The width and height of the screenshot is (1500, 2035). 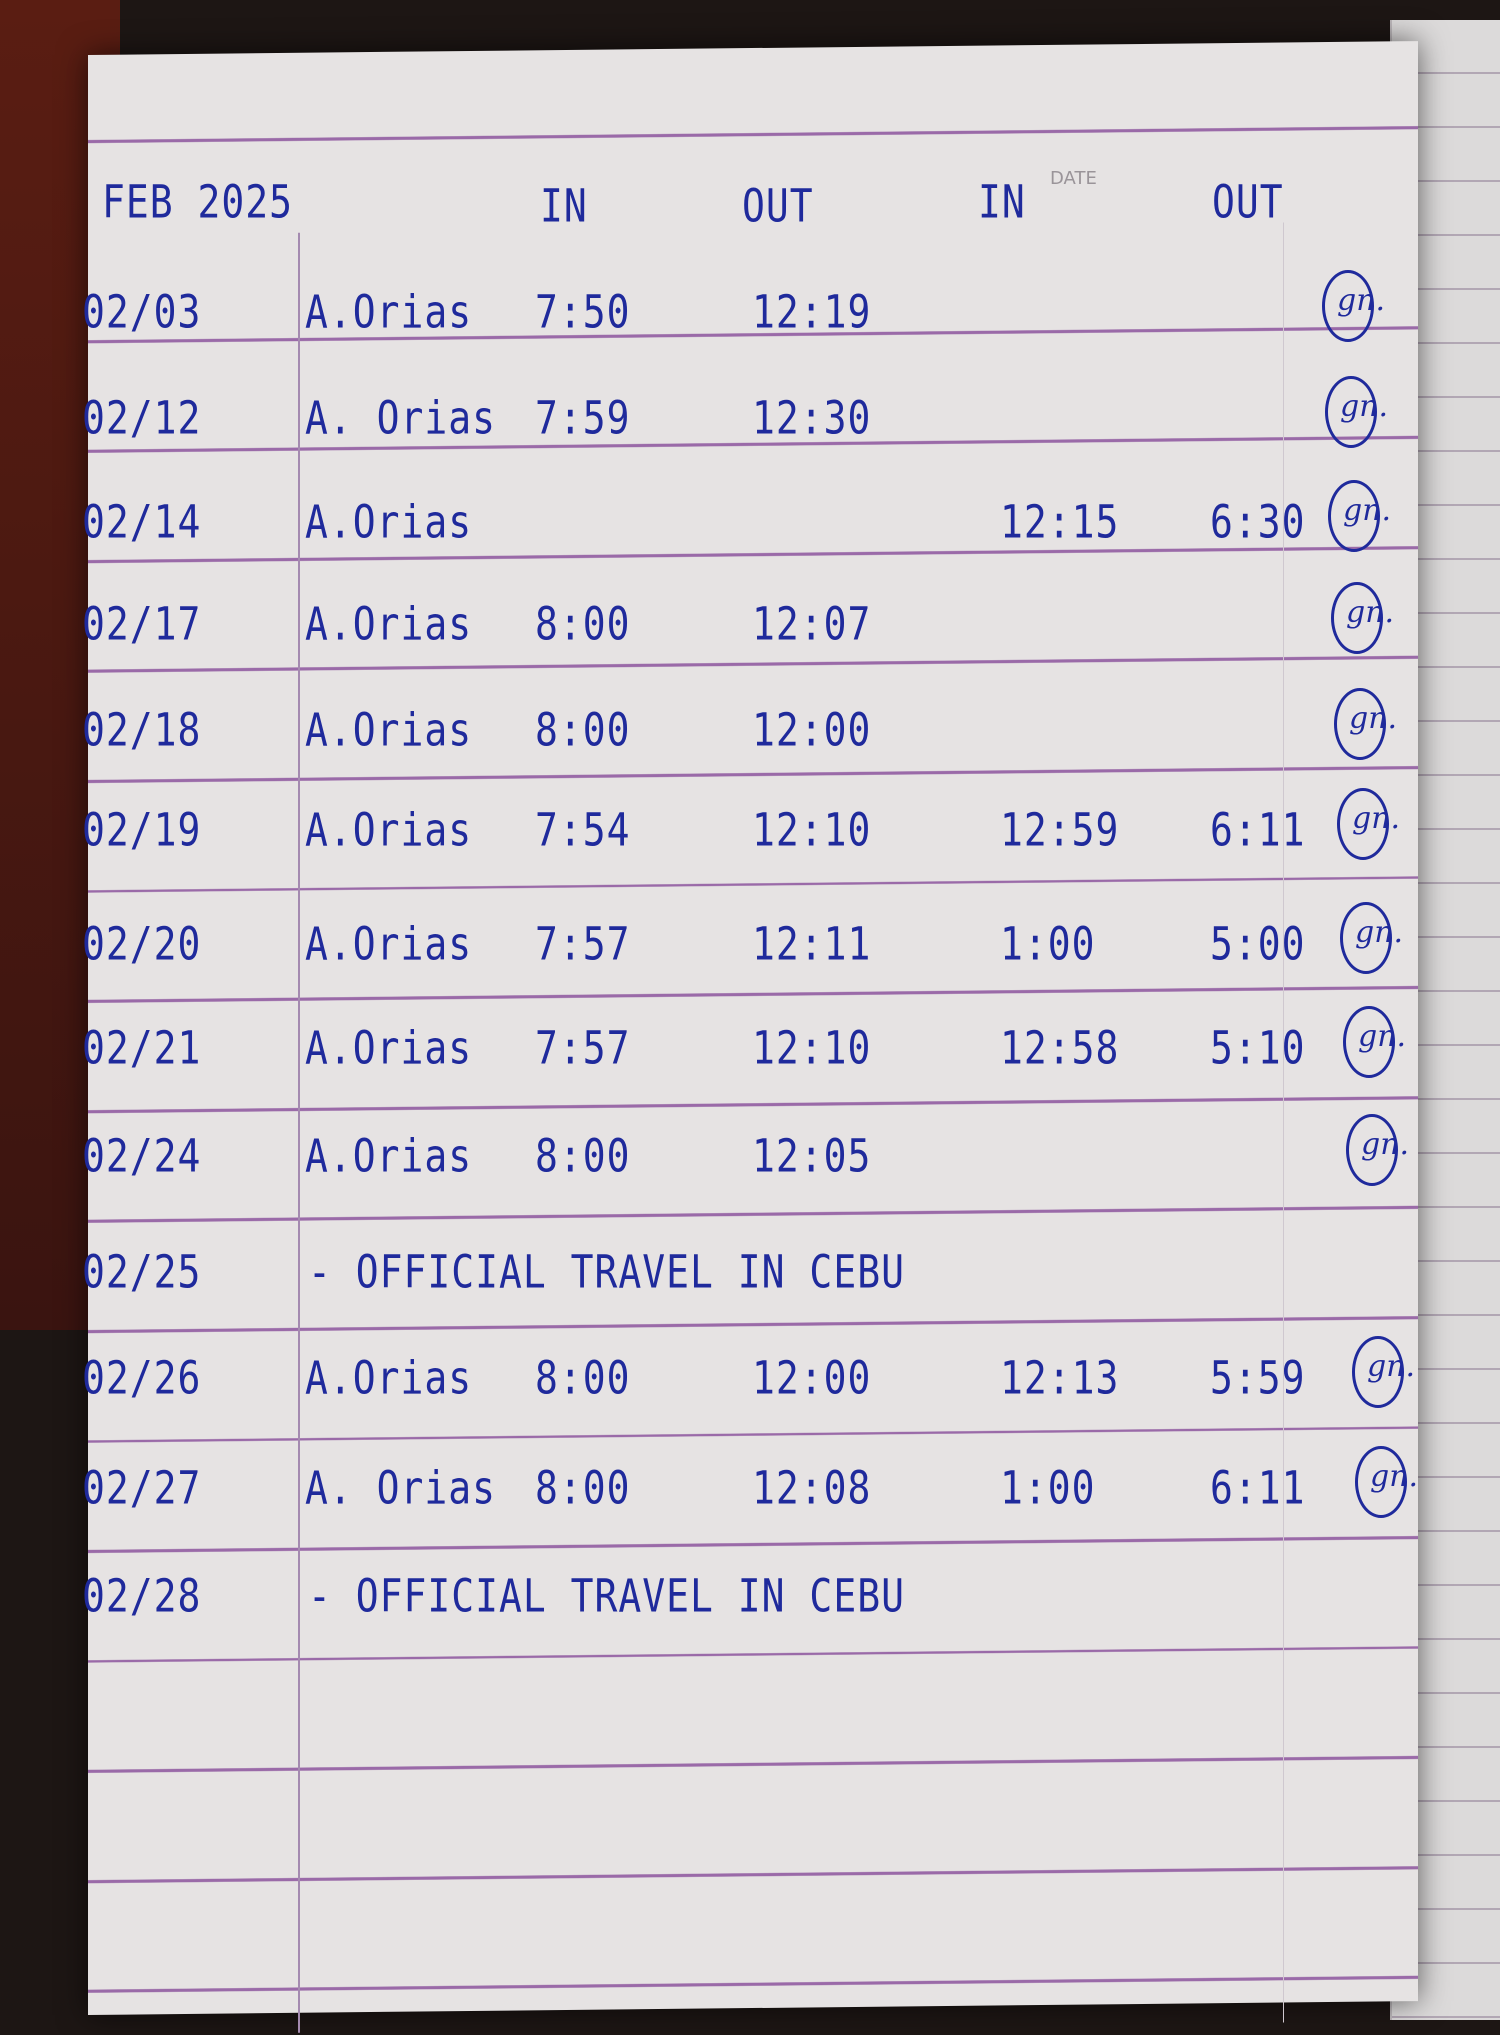 I want to click on row-in-am: 7:54, so click(x=583, y=830).